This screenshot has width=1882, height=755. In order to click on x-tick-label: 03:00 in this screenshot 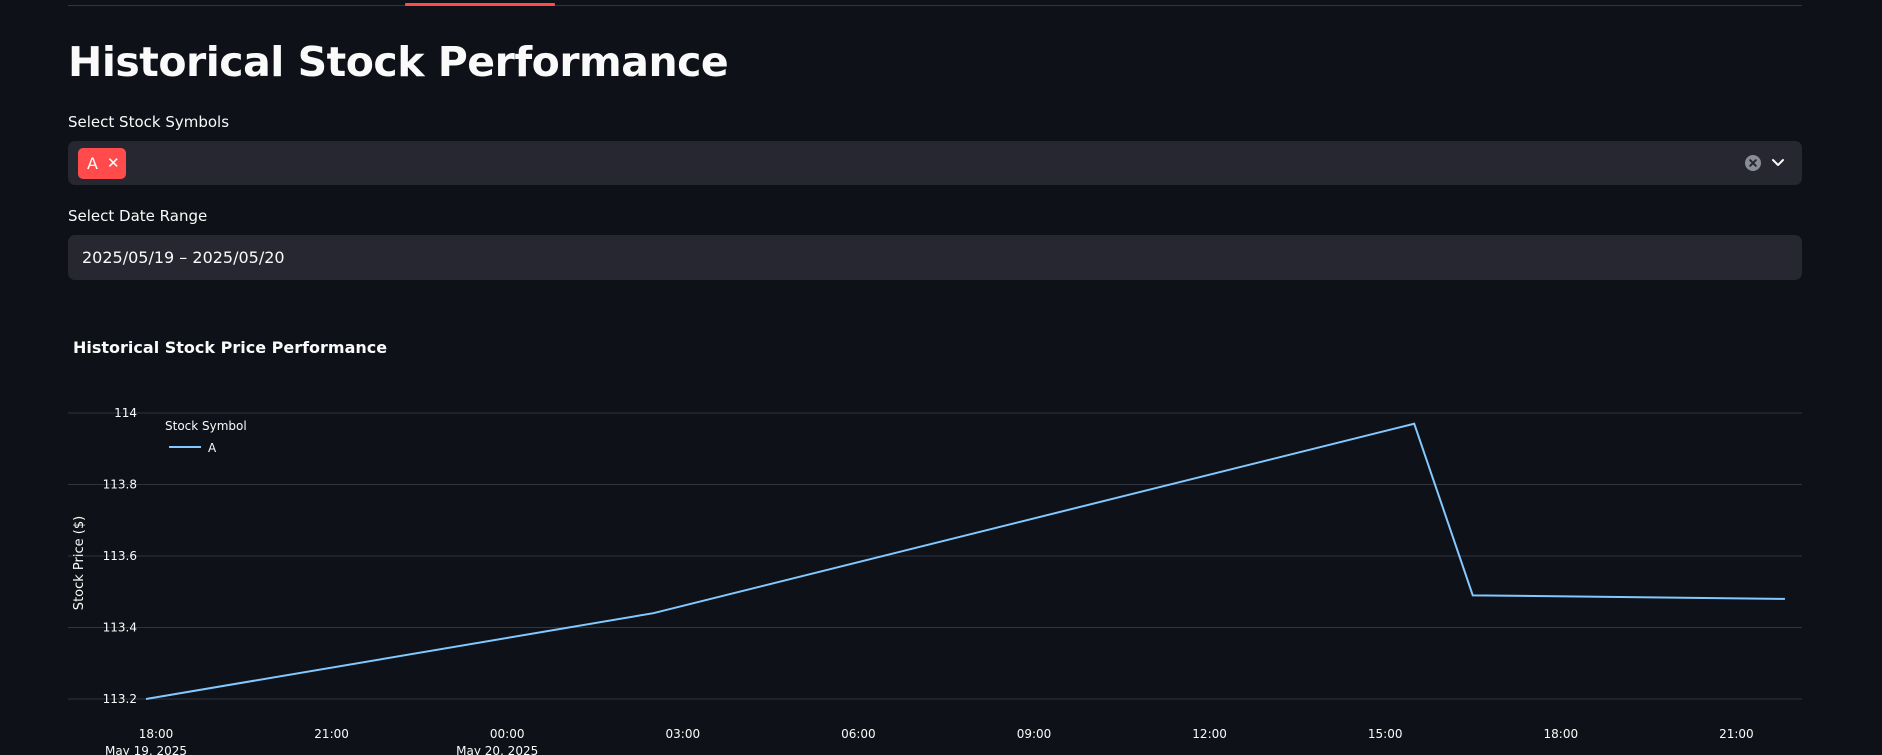, I will do `click(683, 734)`.